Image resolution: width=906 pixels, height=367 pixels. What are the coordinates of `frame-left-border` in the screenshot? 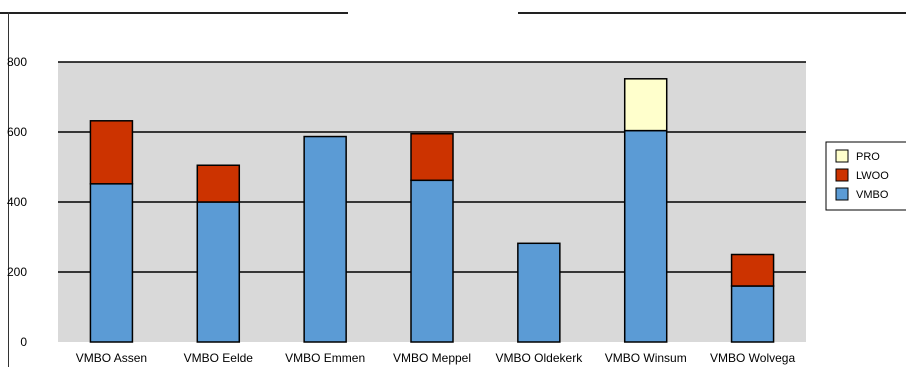 It's located at (8, 189).